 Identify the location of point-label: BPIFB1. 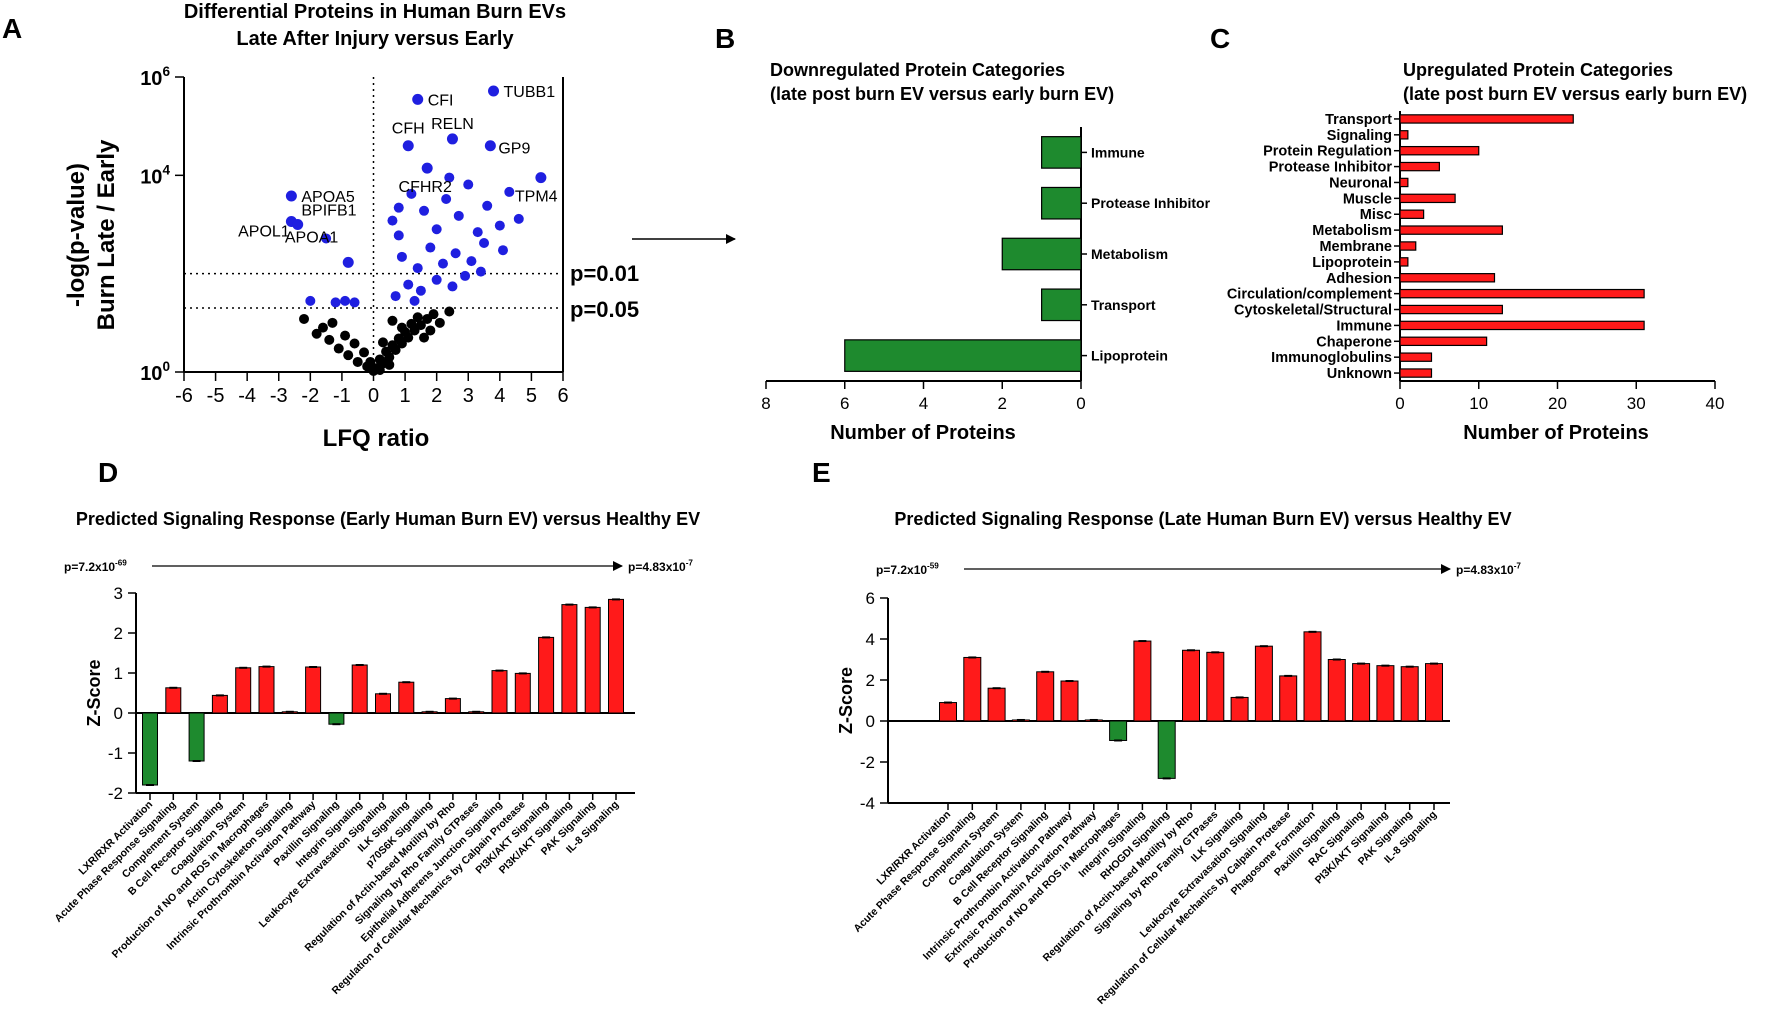
(328, 211).